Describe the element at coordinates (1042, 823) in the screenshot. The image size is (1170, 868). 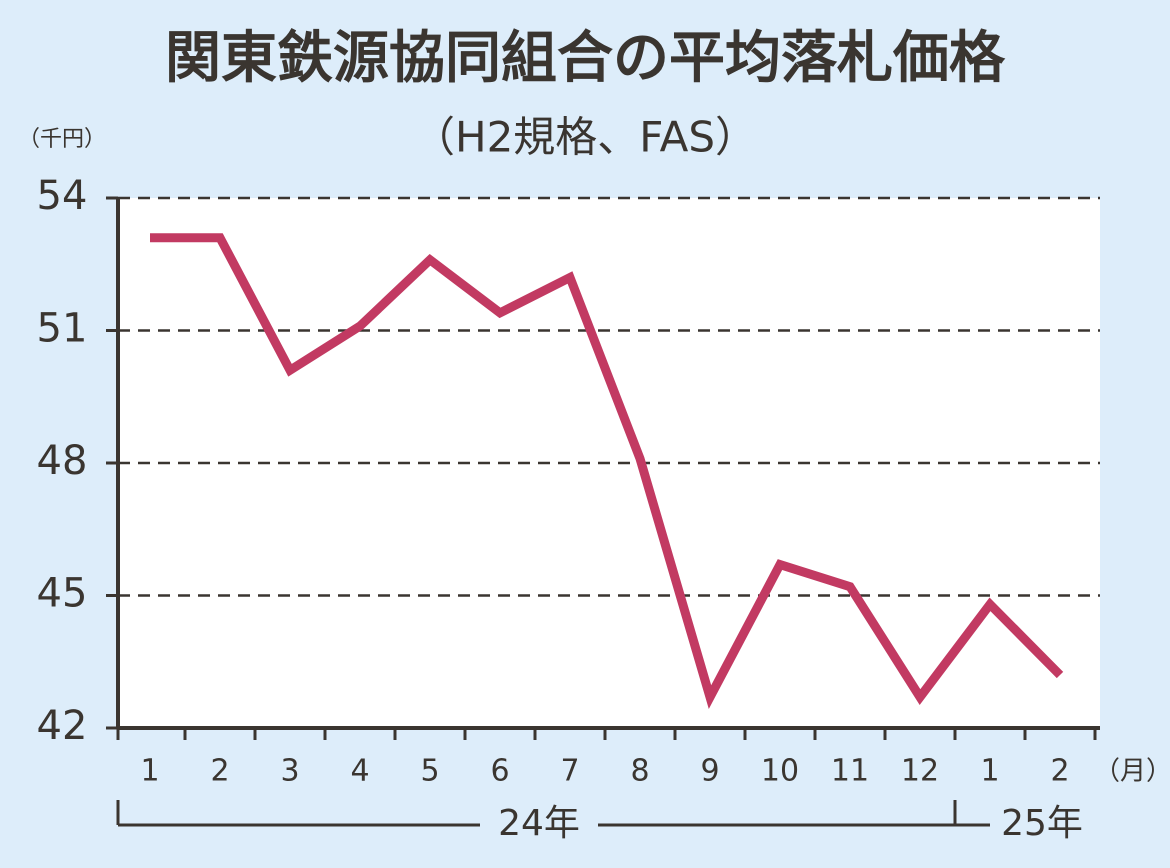
I see `year-label: 25年` at that location.